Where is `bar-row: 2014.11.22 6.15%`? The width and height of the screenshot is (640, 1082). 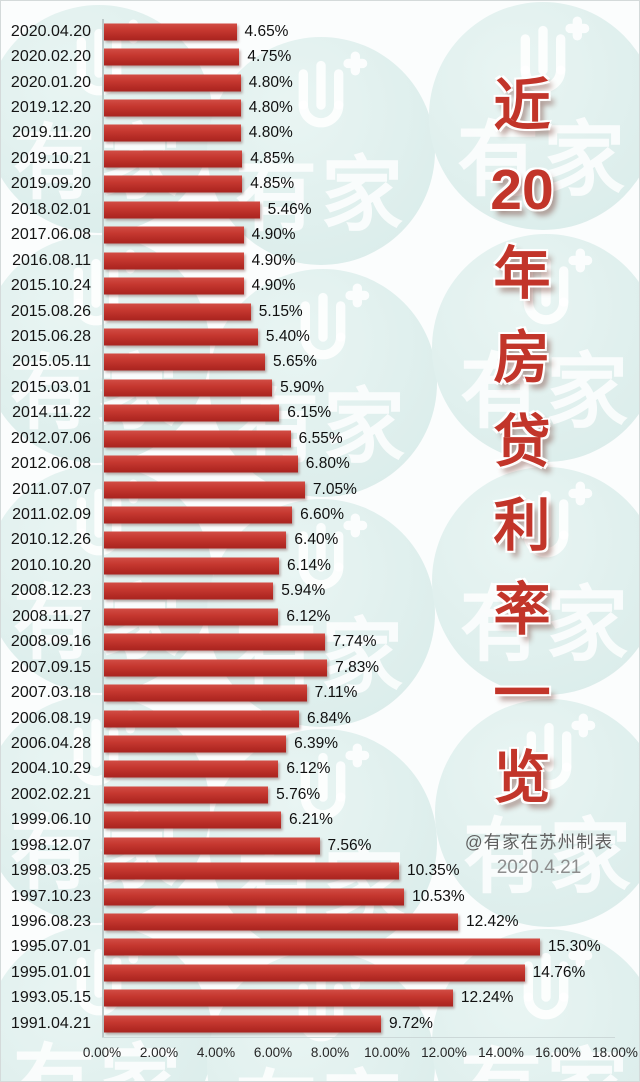 bar-row: 2014.11.22 6.15% is located at coordinates (320, 413).